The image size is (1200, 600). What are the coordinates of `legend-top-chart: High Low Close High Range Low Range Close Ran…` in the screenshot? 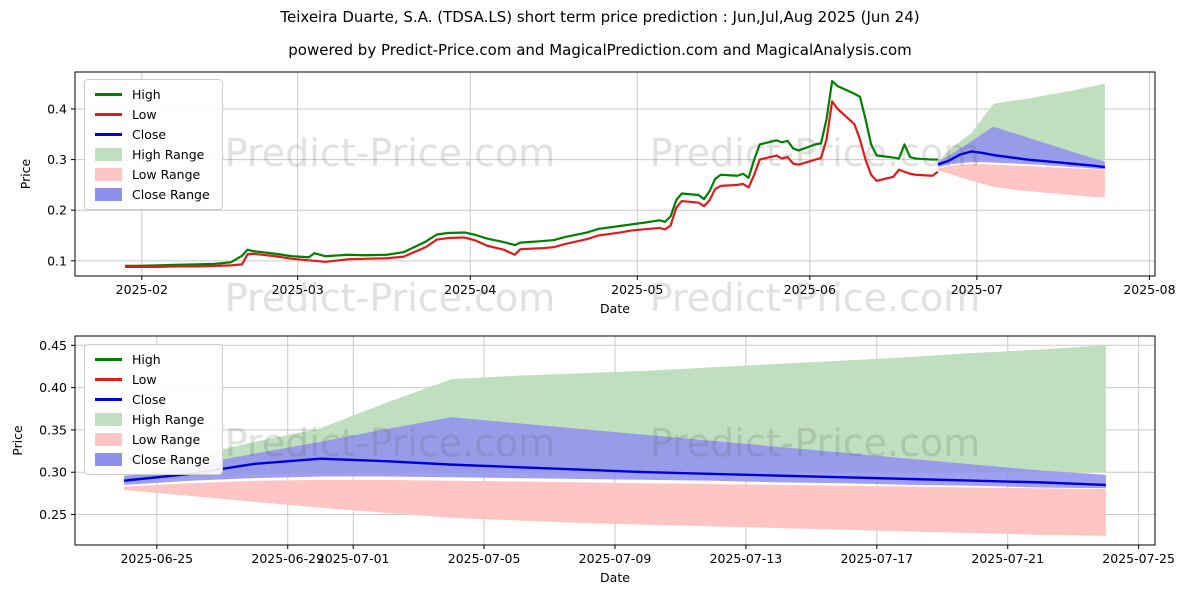 It's located at (153, 144).